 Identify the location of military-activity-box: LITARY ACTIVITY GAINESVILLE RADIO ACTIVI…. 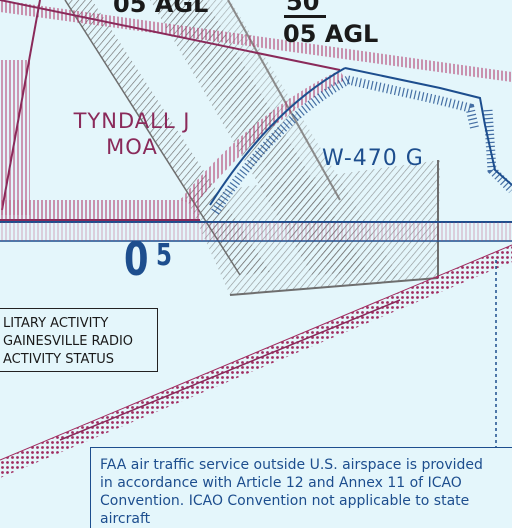
(79, 340).